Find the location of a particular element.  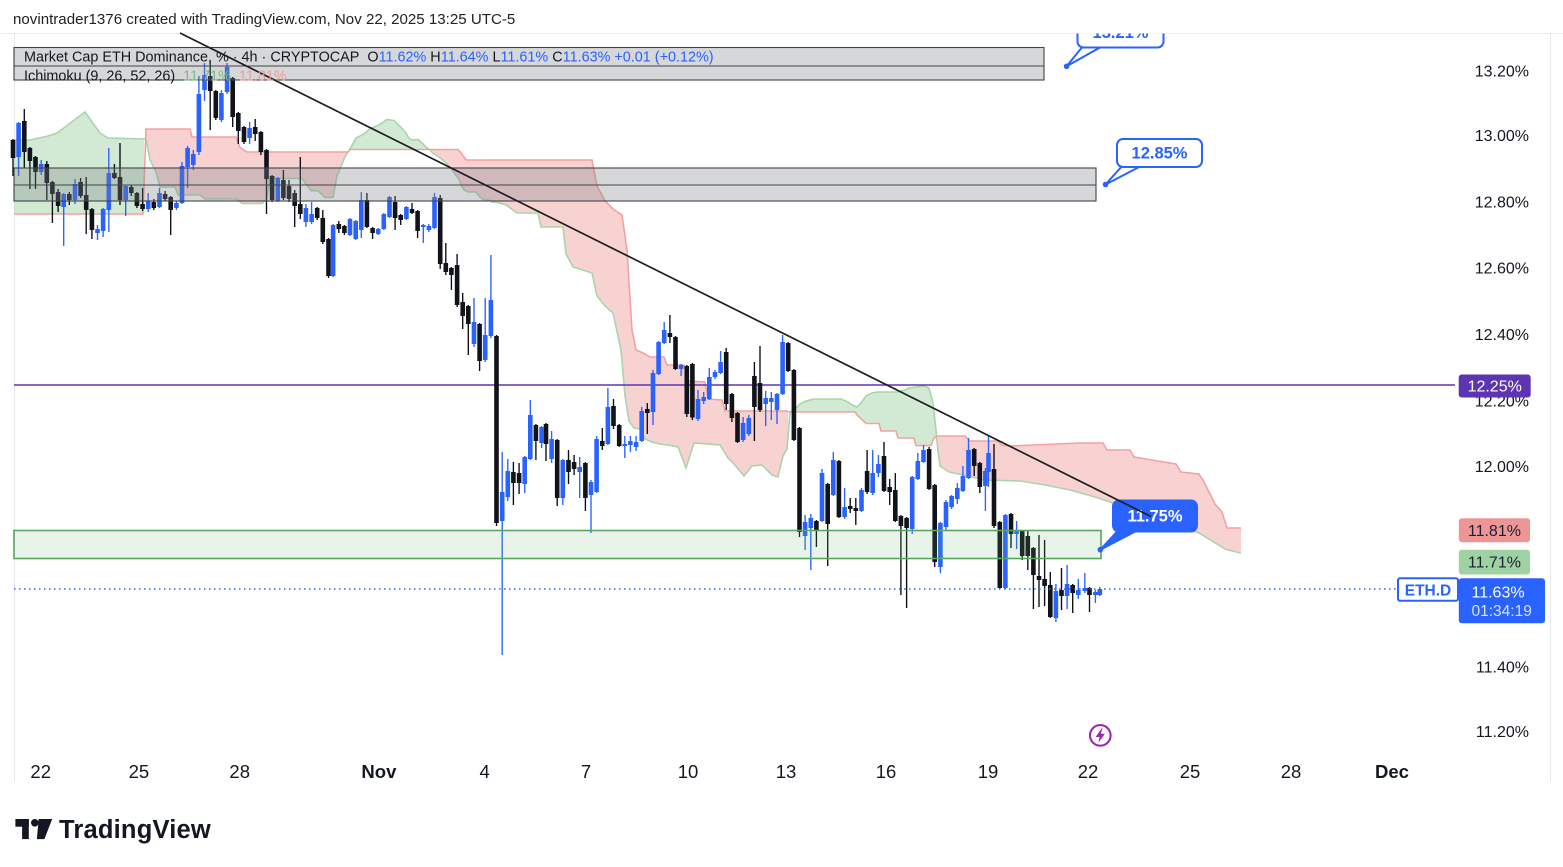

svg-text: 13 is located at coordinates (786, 771).